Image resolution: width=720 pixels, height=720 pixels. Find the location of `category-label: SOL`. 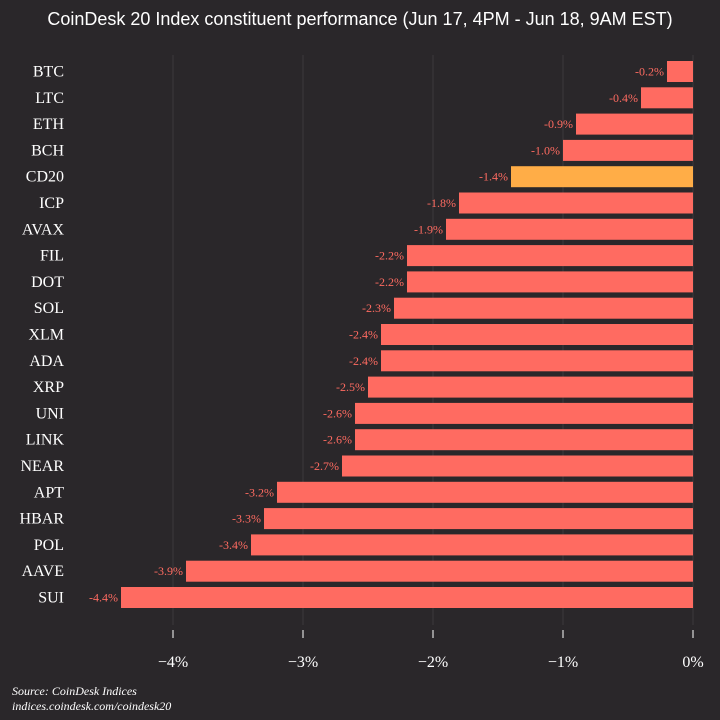

category-label: SOL is located at coordinates (49, 308).